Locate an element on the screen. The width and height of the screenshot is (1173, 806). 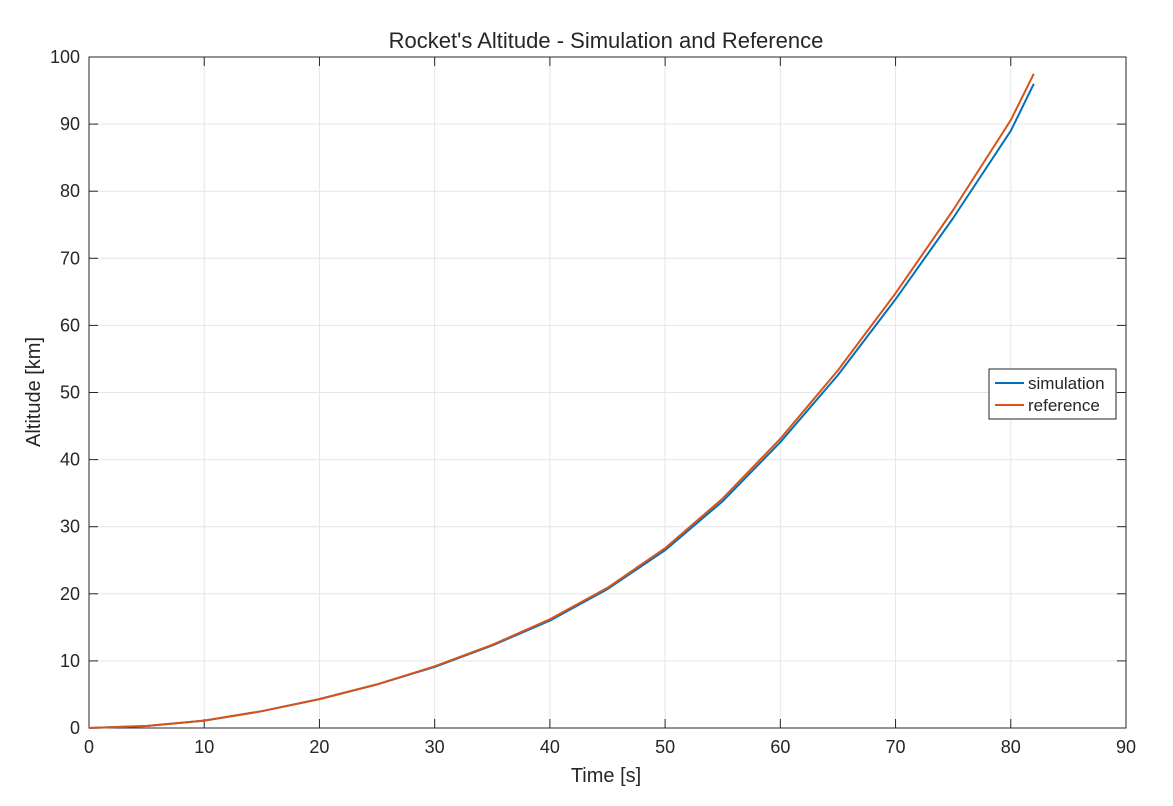
legend-label-reference: reference is located at coordinates (1064, 405).